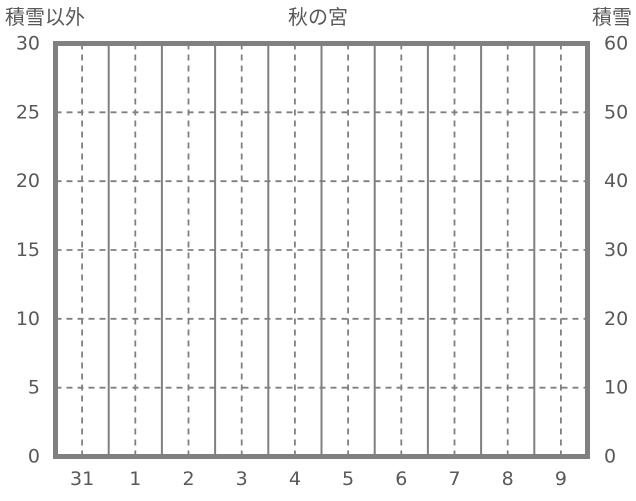  I want to click on left-axis-title: 積雪以外, so click(45, 17).